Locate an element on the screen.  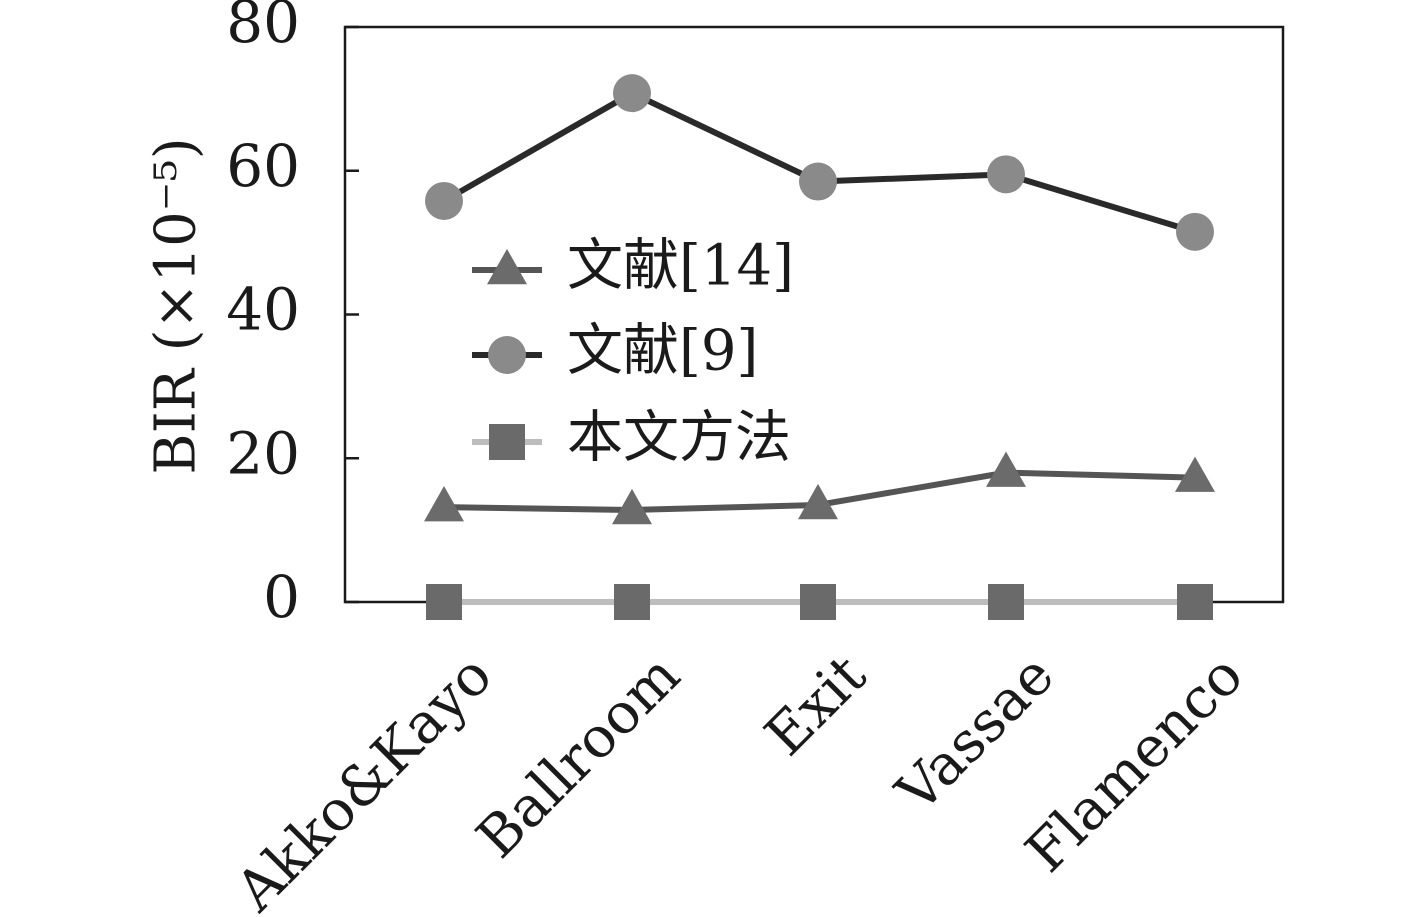
x-tick-label: Akko&Kayo is located at coordinates (364, 780).